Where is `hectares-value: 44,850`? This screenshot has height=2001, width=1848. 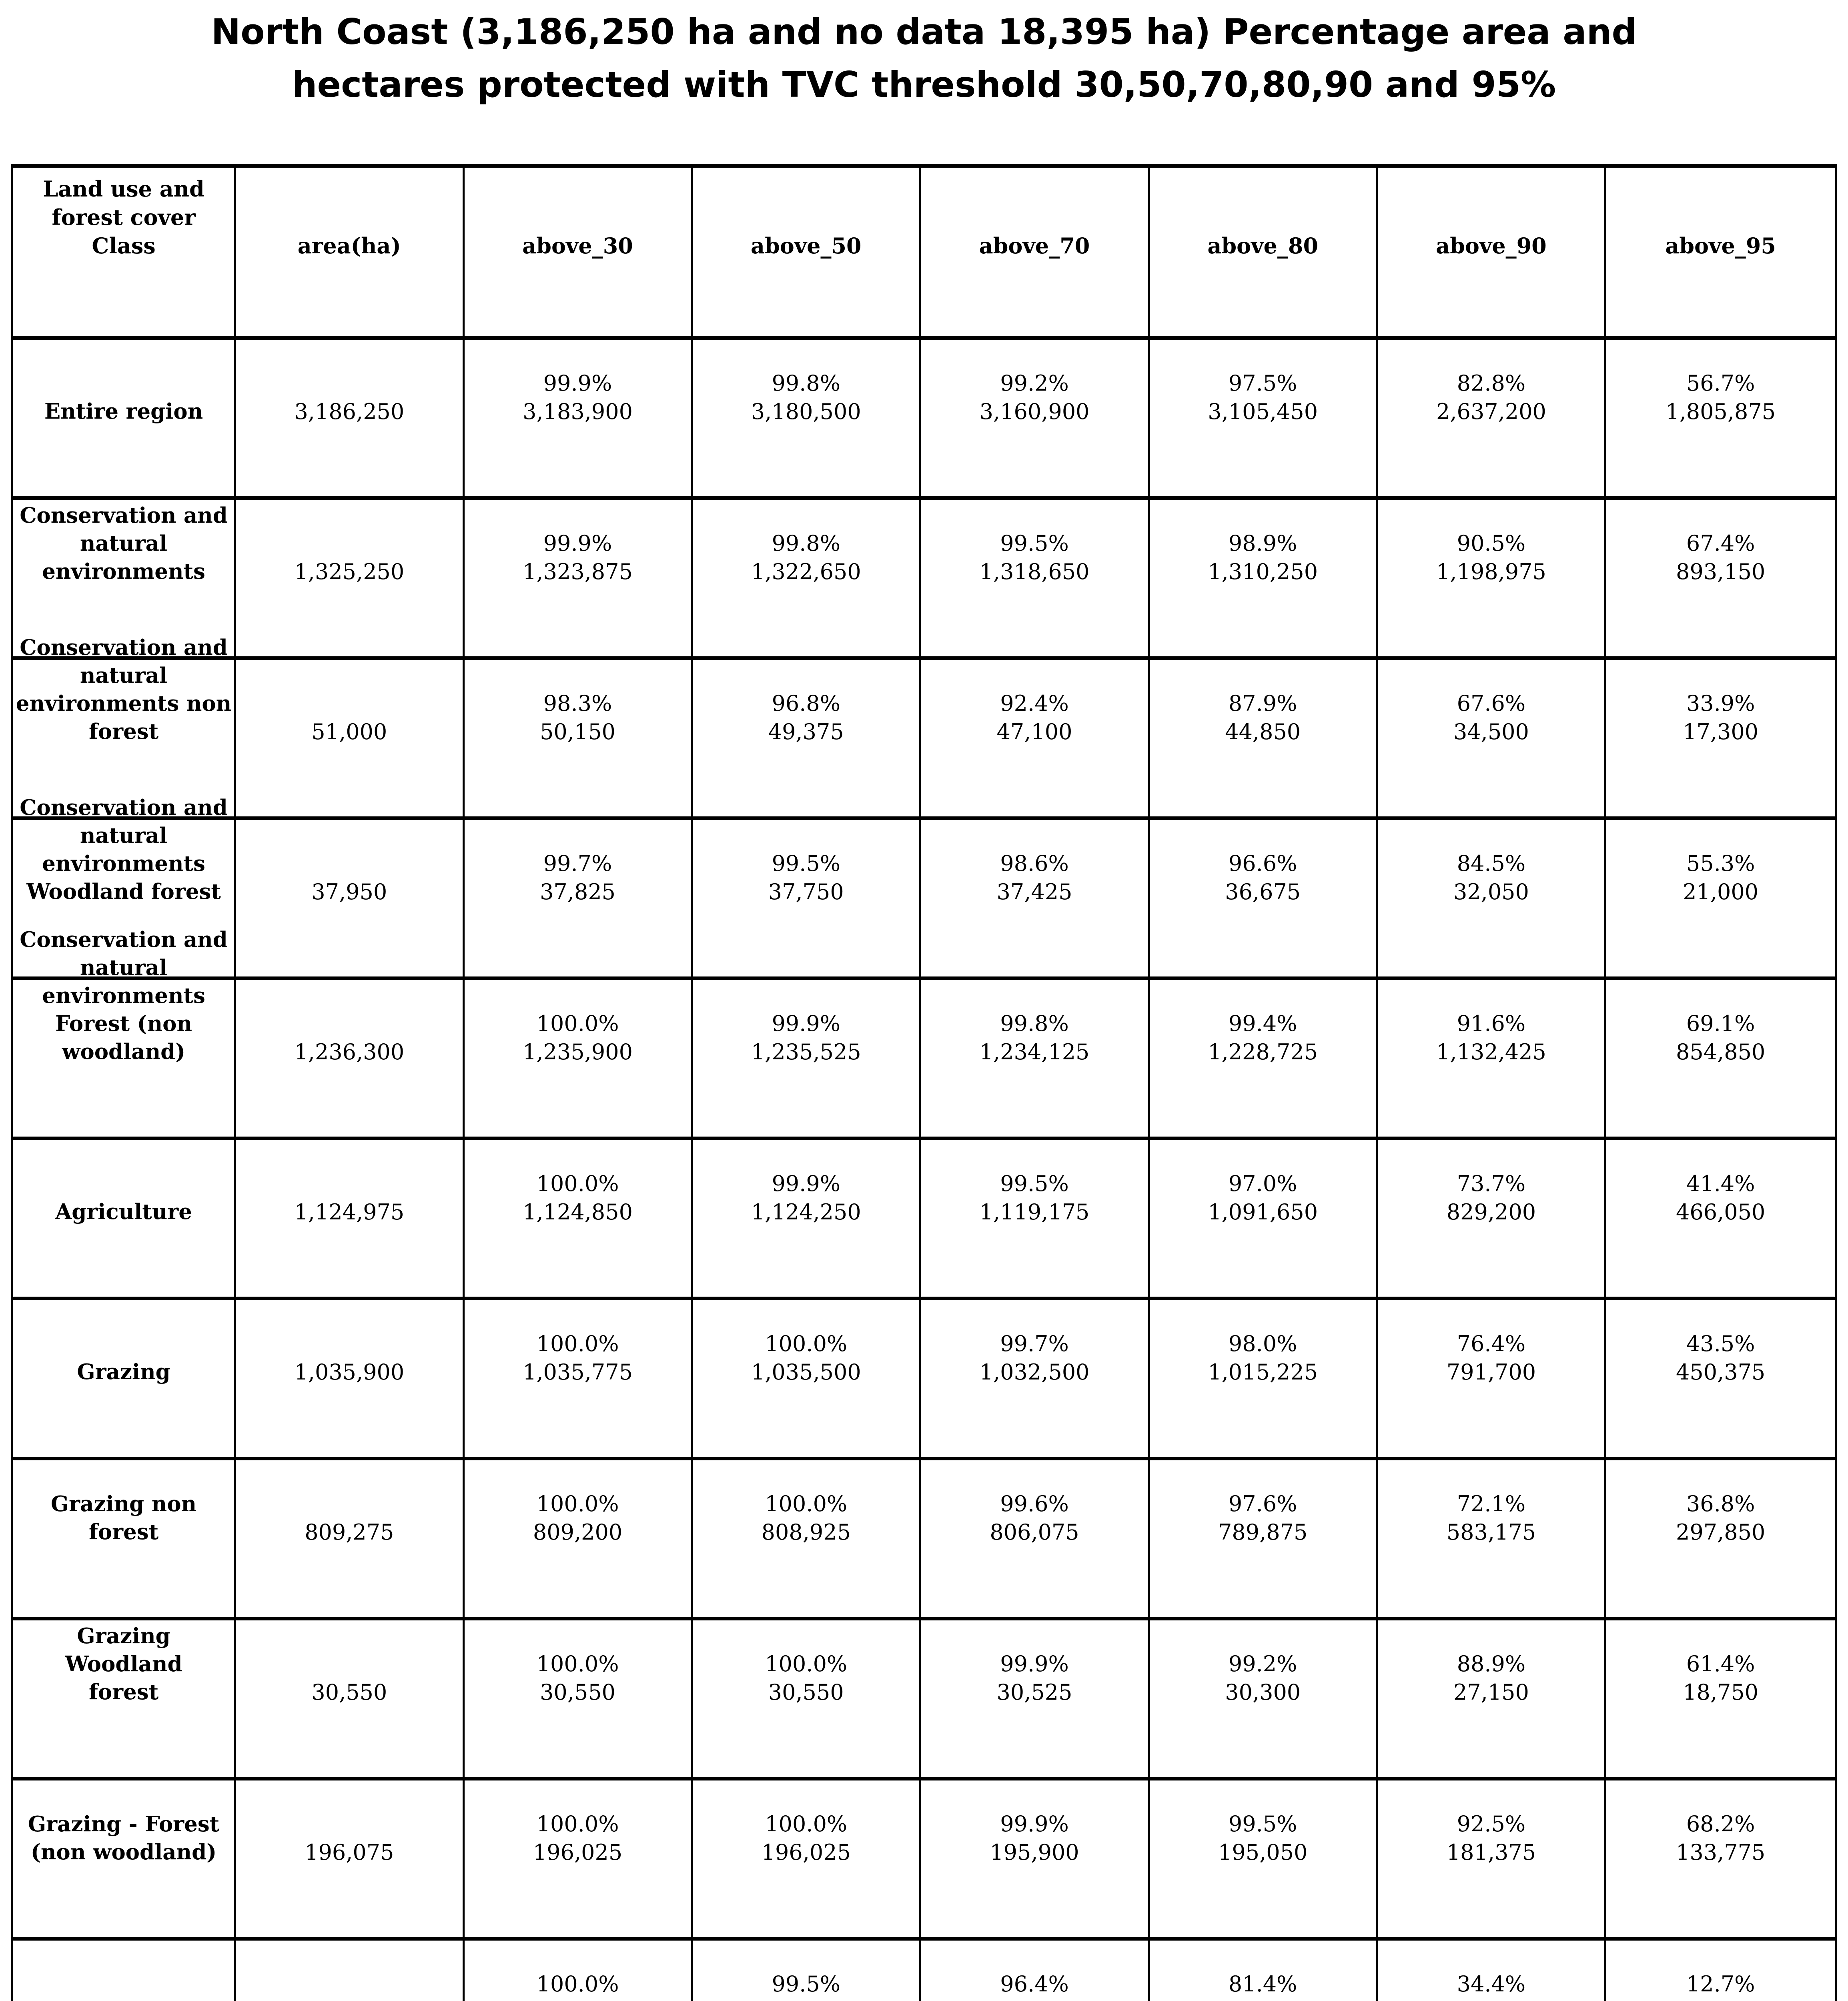 hectares-value: 44,850 is located at coordinates (1263, 731).